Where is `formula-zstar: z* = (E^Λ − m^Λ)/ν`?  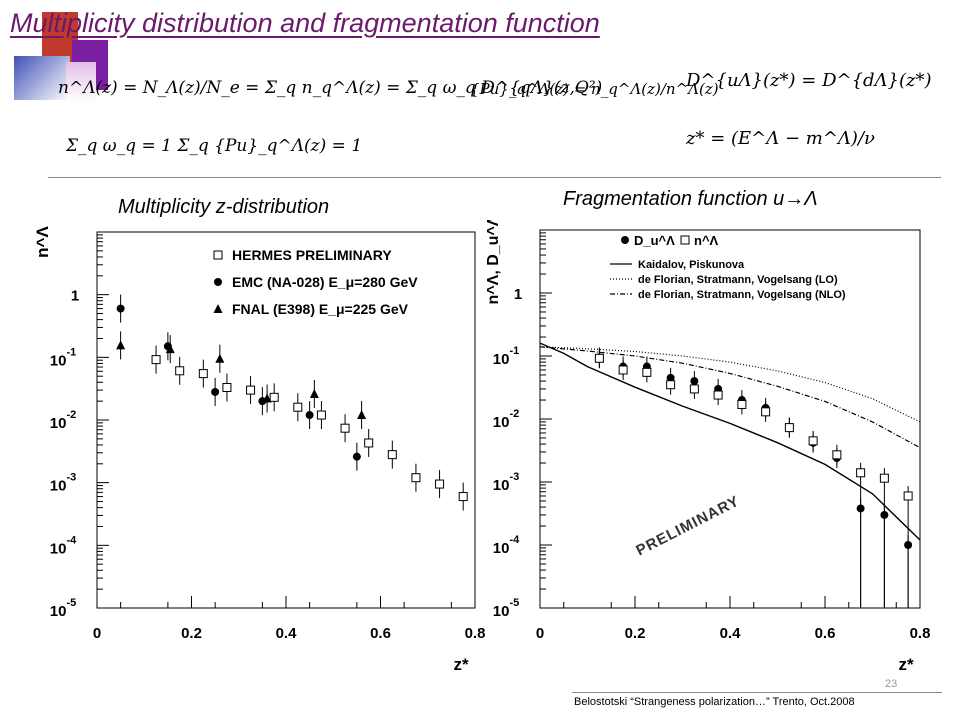
formula-zstar: z* = (E^Λ − m^Λ)/ν is located at coordinates (780, 138).